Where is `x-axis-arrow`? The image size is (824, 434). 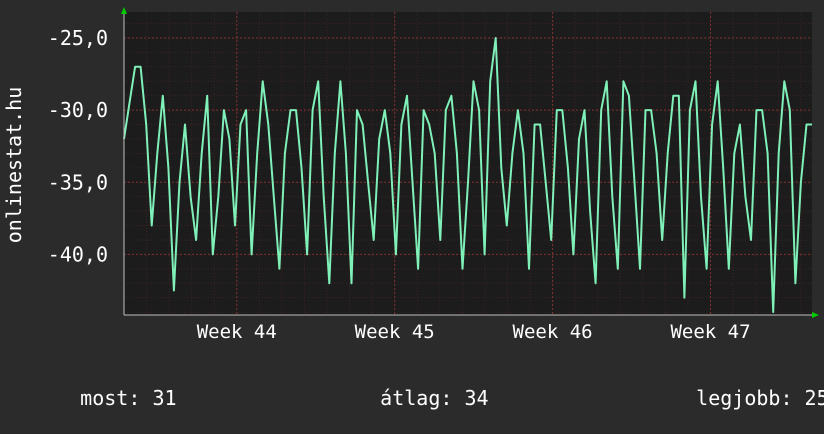
x-axis-arrow is located at coordinates (815, 315).